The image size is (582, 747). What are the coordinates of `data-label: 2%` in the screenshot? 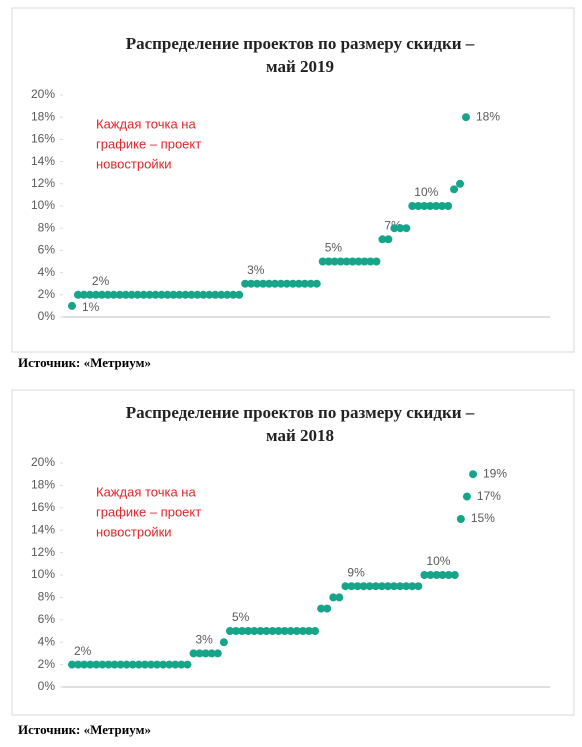 It's located at (83, 651).